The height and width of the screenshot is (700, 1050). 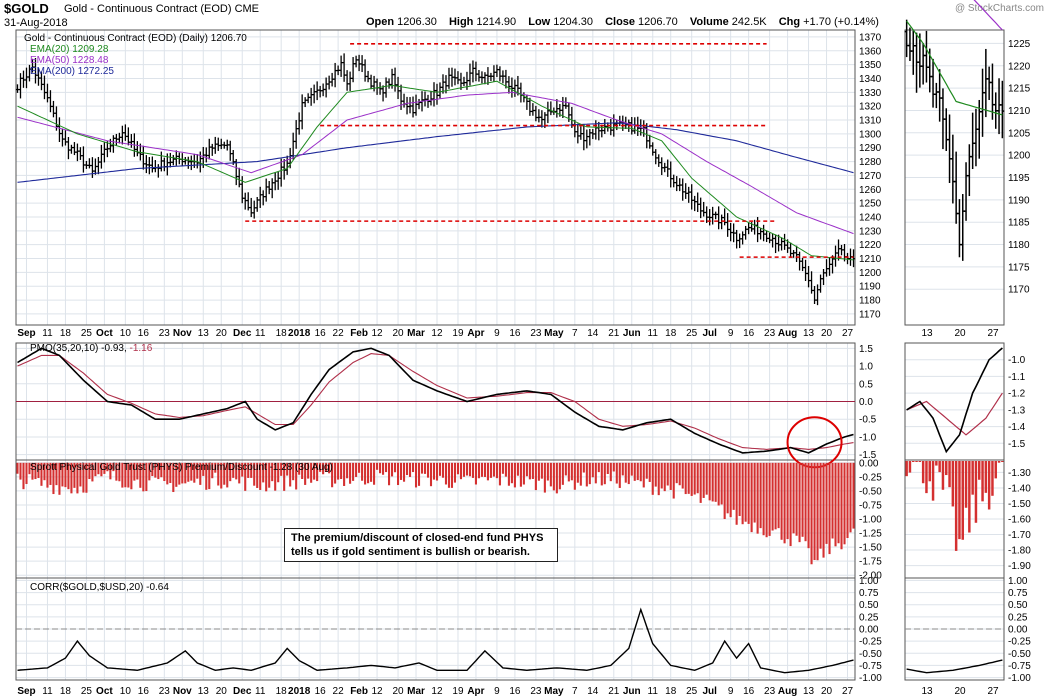 What do you see at coordinates (66, 691) in the screenshot?
I see `axis-x-bottom-label: 18` at bounding box center [66, 691].